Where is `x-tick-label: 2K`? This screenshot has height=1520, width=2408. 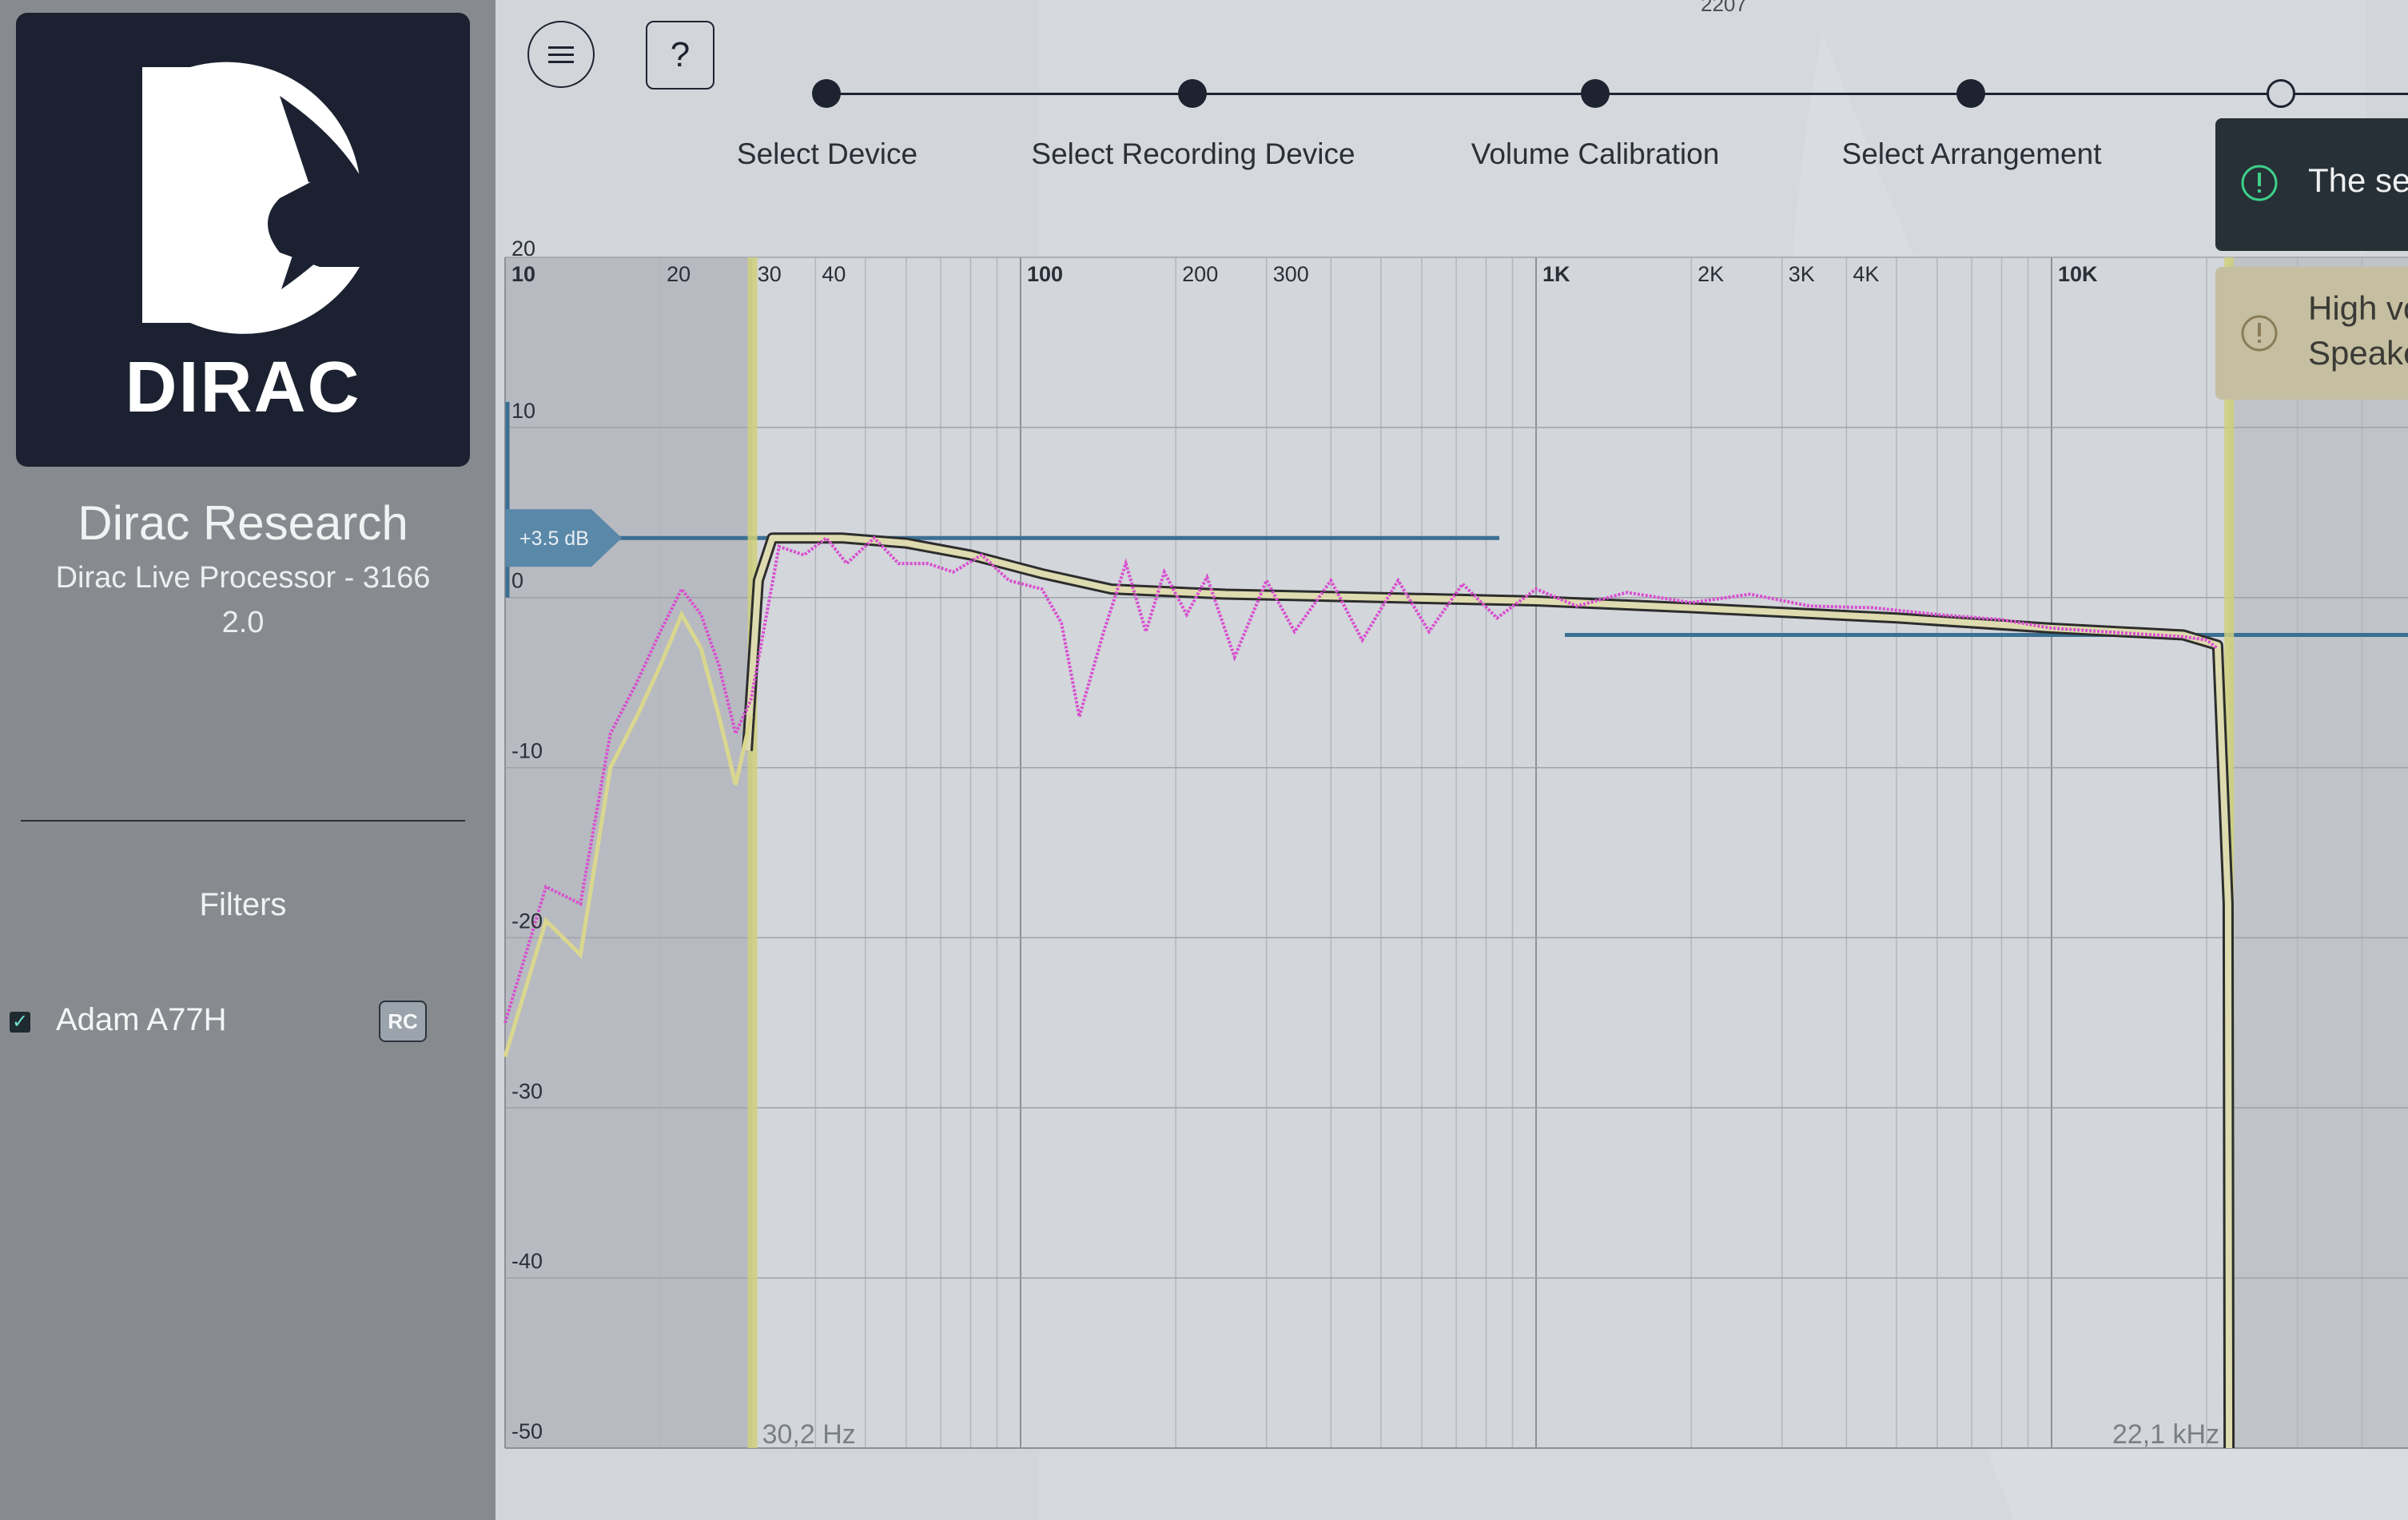 x-tick-label: 2K is located at coordinates (1711, 274).